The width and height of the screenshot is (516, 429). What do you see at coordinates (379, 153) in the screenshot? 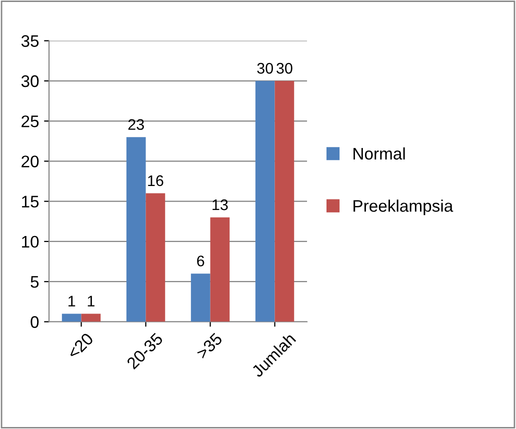
I see `legend-label: Normal` at bounding box center [379, 153].